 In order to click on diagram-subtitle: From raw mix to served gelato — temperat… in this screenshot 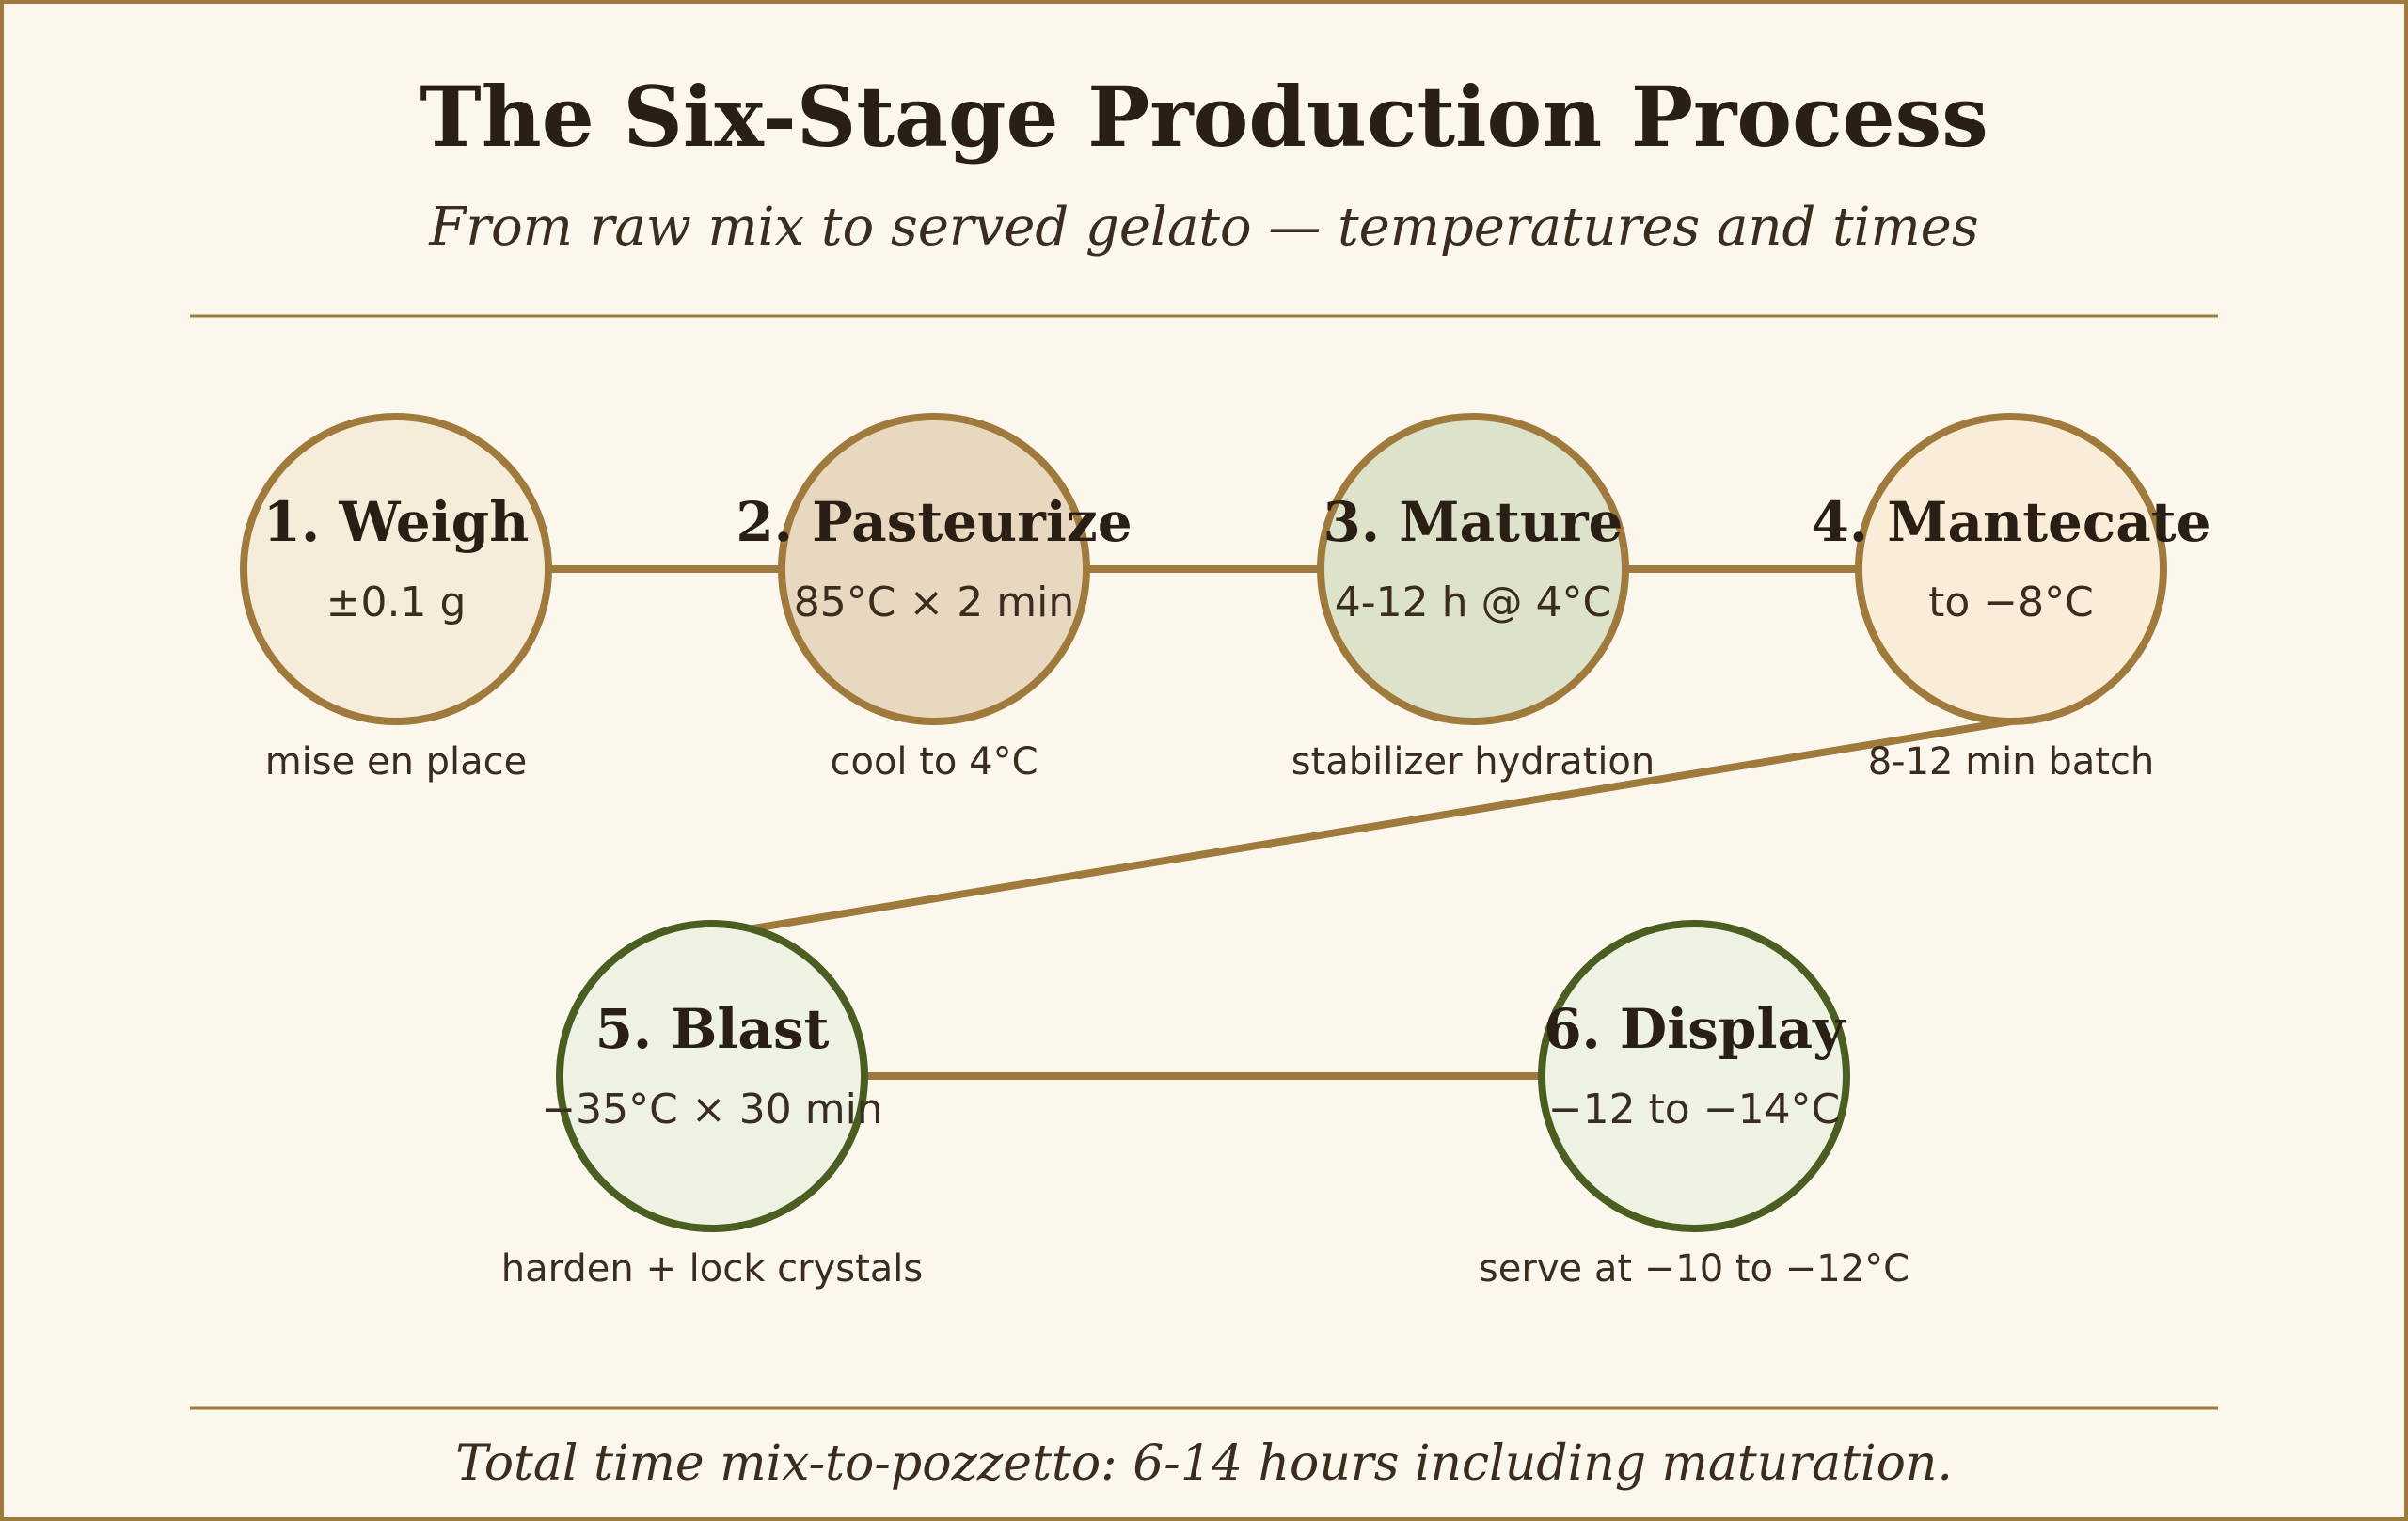, I will do `click(1203, 228)`.